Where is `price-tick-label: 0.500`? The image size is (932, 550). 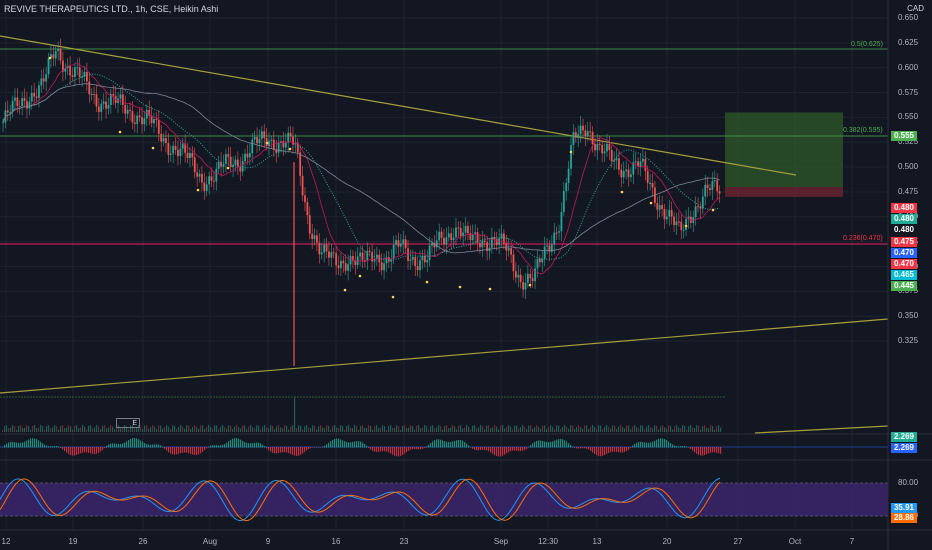
price-tick-label: 0.500 is located at coordinates (908, 167).